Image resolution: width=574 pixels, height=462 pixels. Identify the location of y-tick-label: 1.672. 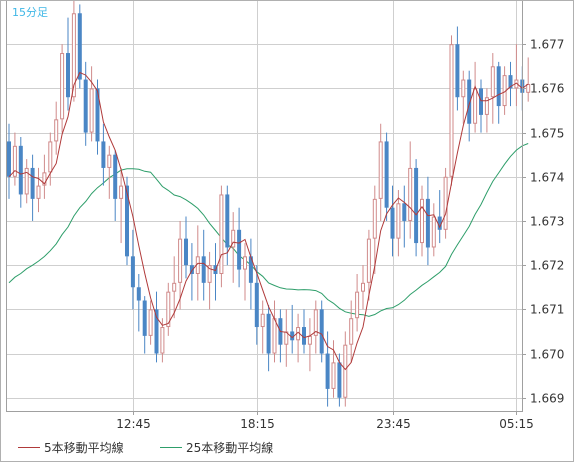
(547, 266).